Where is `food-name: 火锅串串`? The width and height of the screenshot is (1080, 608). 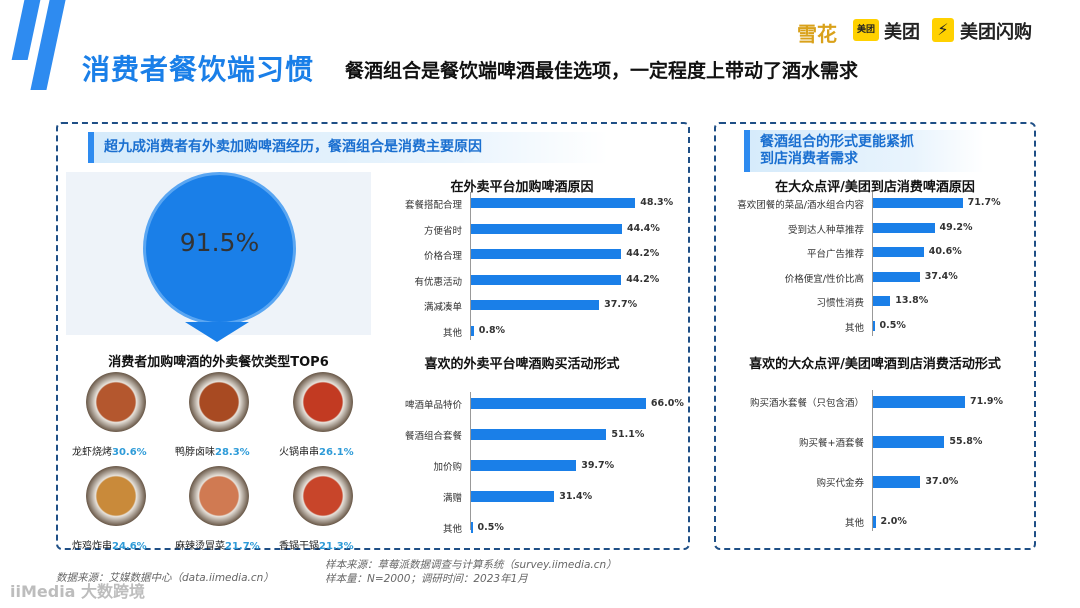 food-name: 火锅串串 is located at coordinates (299, 452).